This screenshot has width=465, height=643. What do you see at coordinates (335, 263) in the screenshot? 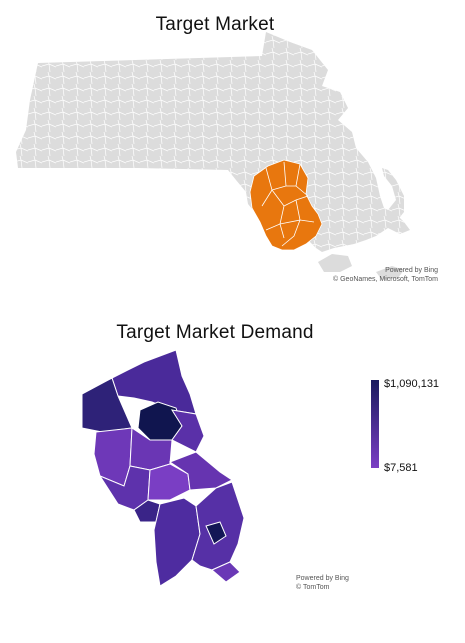
I see `marthas-vineyard-shape` at bounding box center [335, 263].